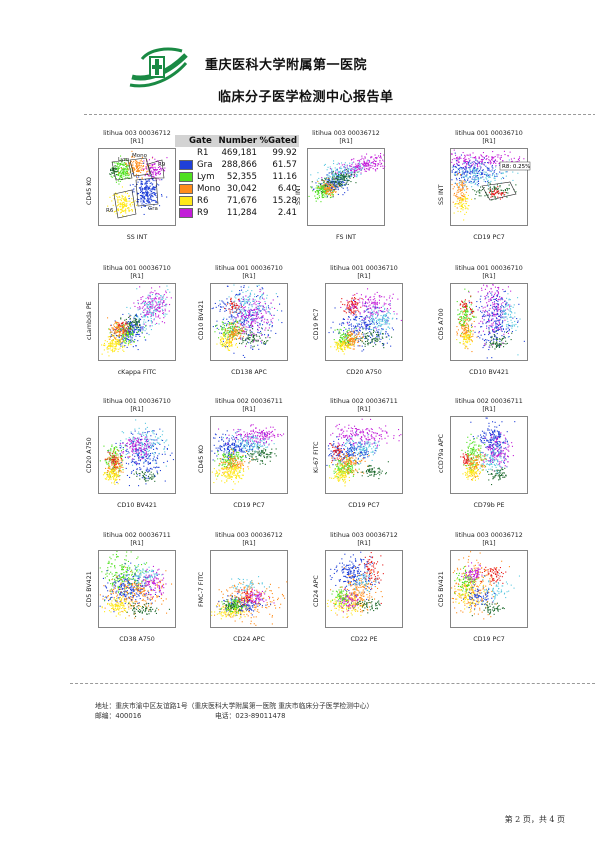 The image size is (595, 841). Describe the element at coordinates (186, 177) in the screenshot. I see `gate-color-swatch` at that location.